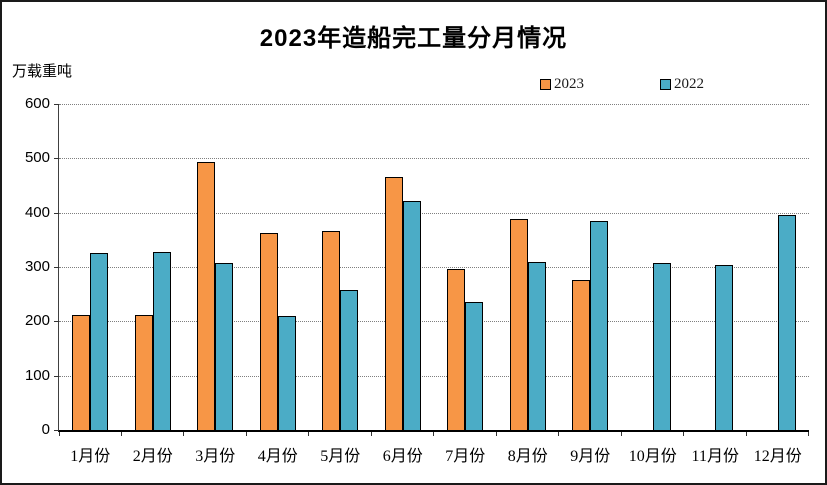  What do you see at coordinates (99, 341) in the screenshot?
I see `bar-2022-1月份` at bounding box center [99, 341].